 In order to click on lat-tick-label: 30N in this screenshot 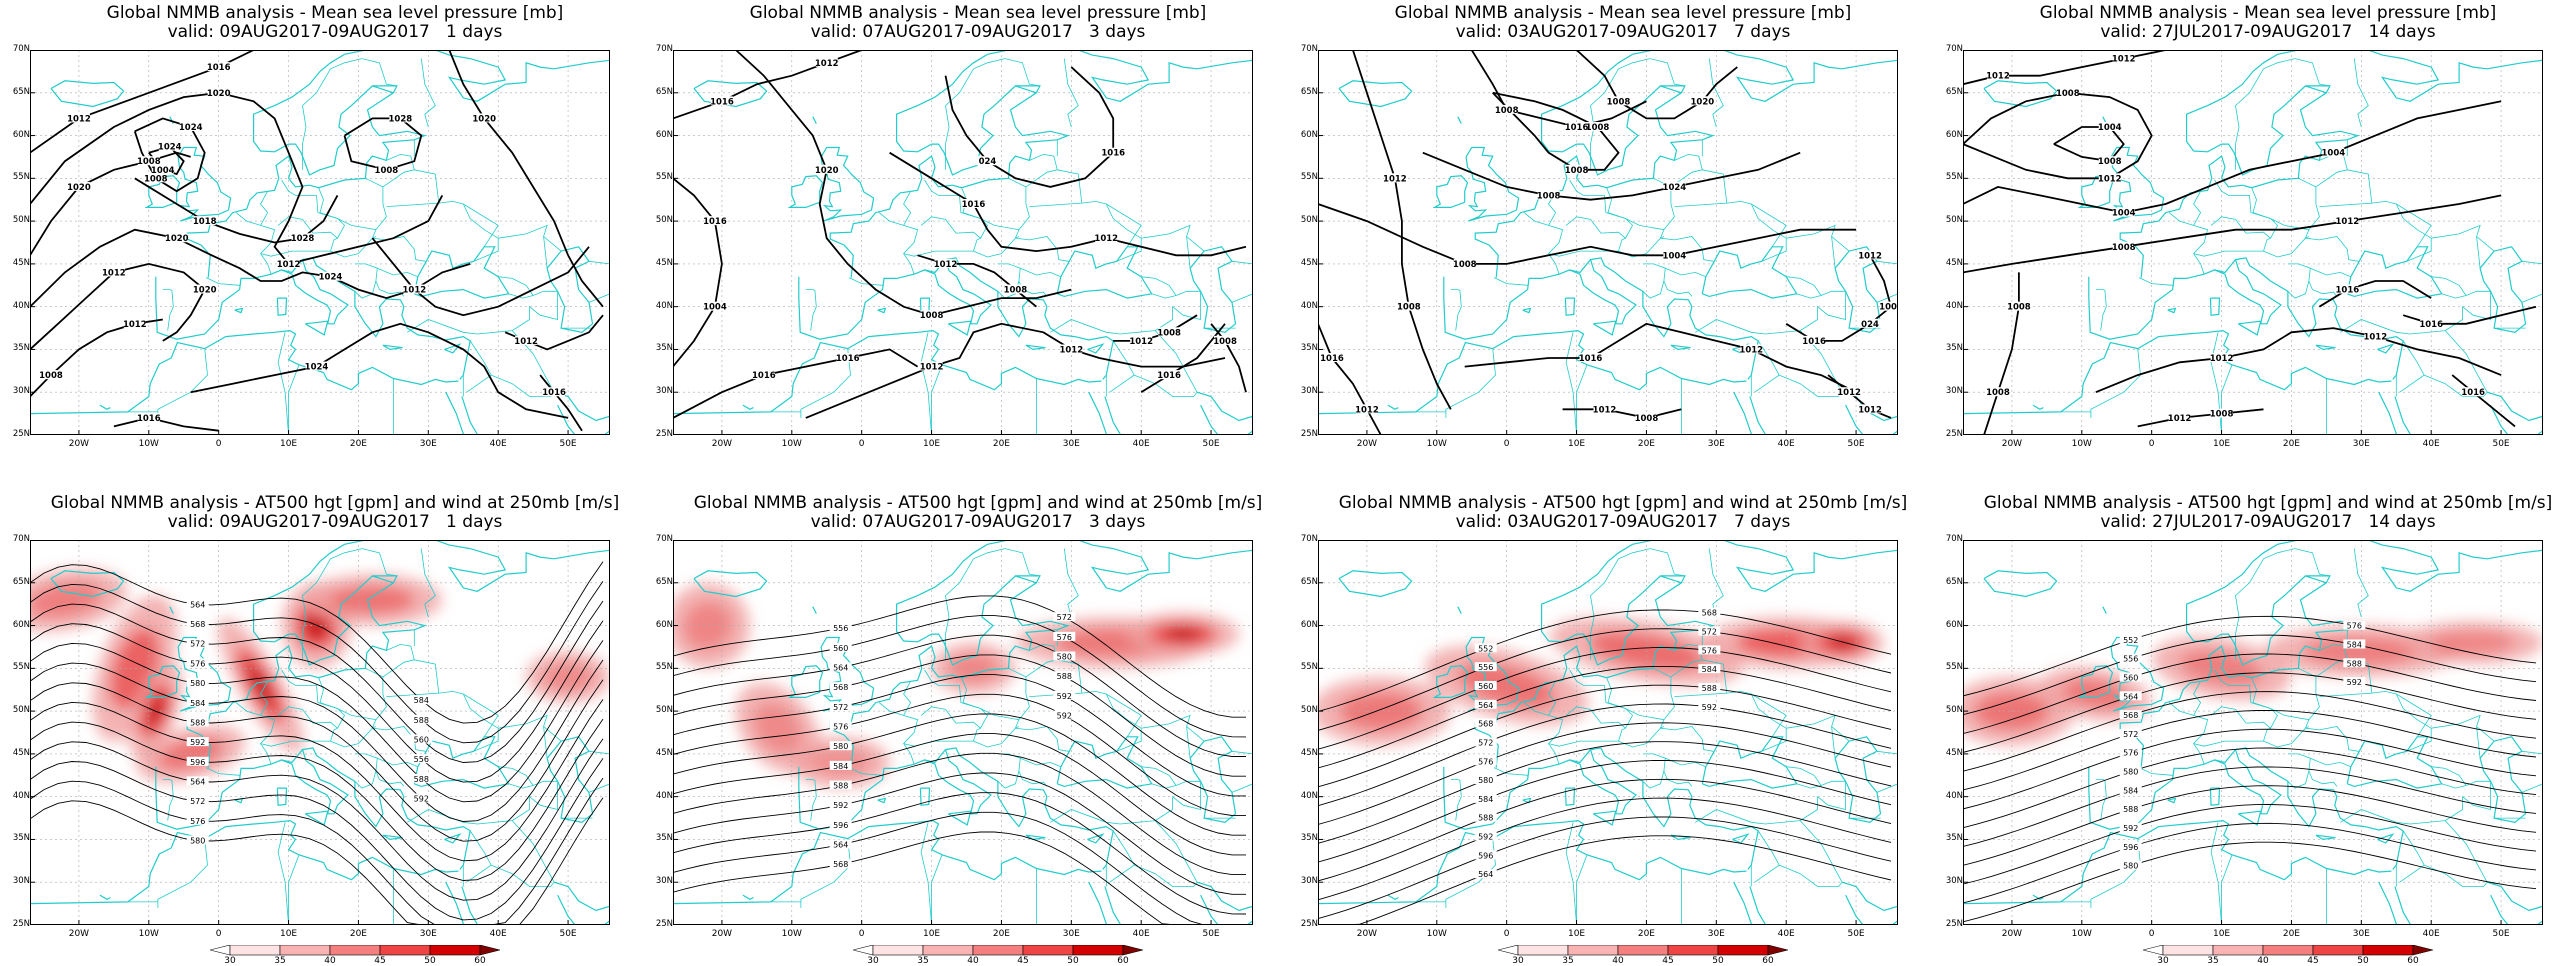, I will do `click(1954, 881)`.